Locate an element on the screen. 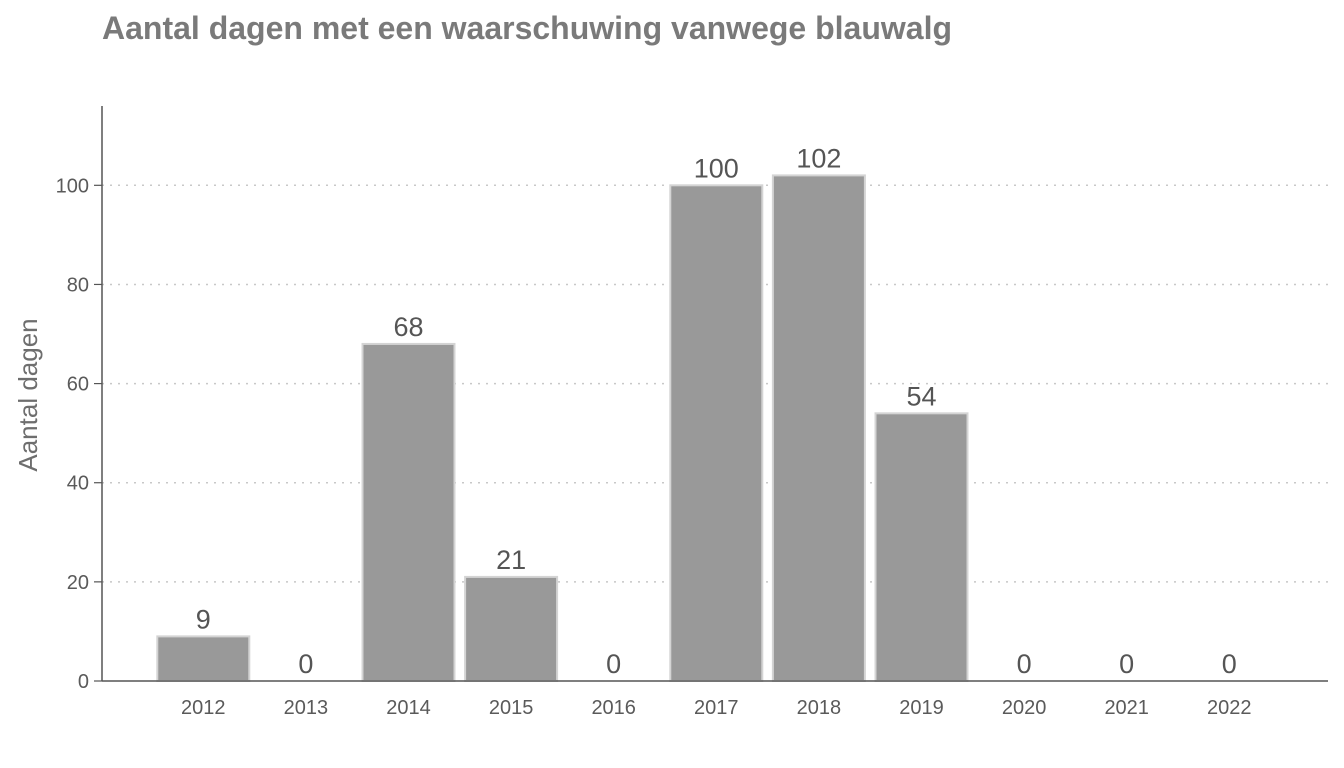 Image resolution: width=1344 pixels, height=768 pixels. y-tick-label-60: 60 is located at coordinates (78, 385).